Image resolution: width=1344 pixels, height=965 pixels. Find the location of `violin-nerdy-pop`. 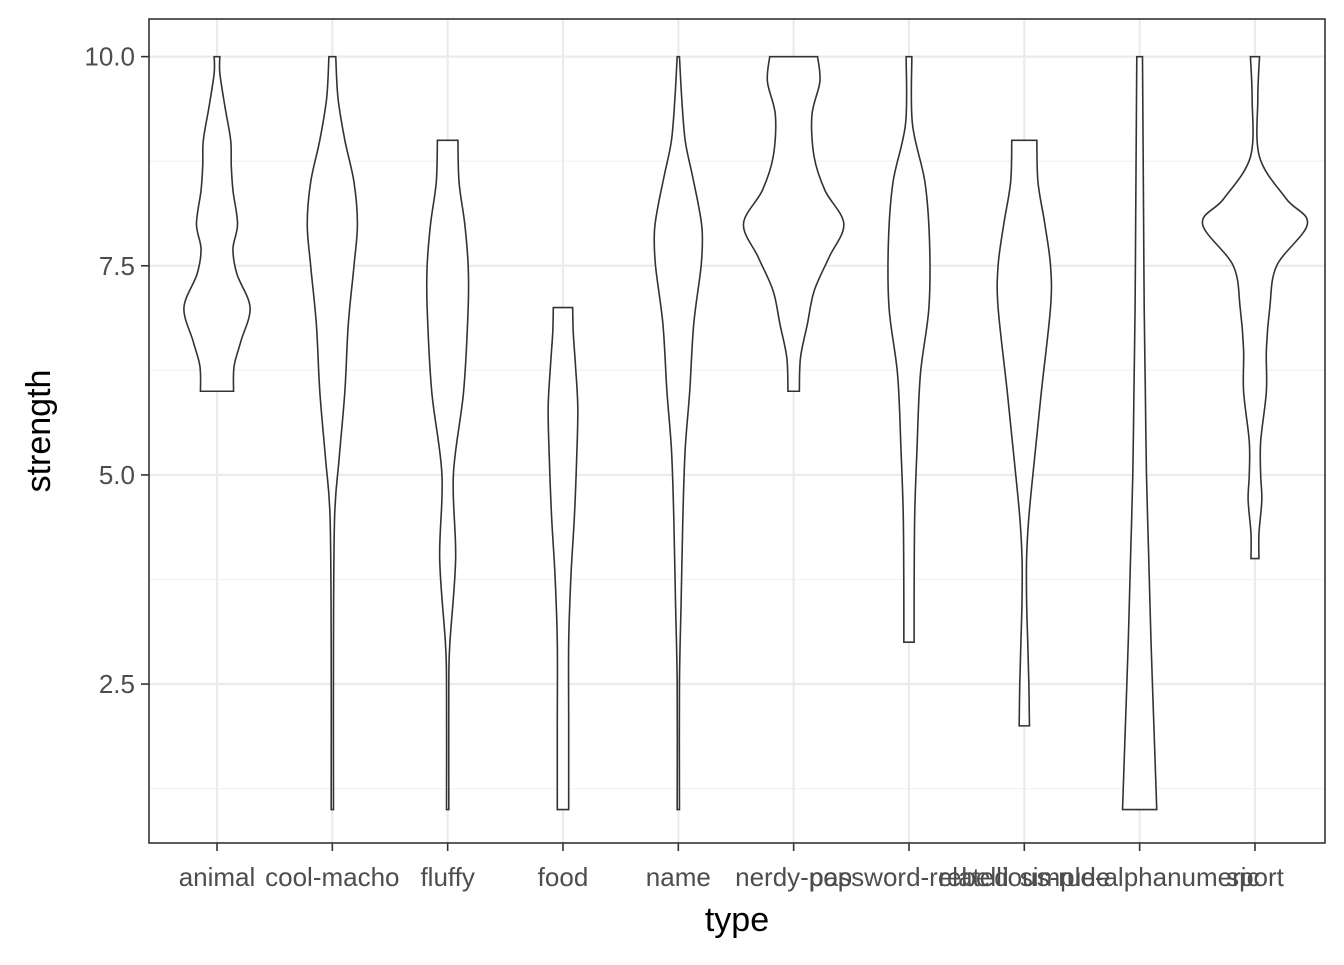

violin-nerdy-pop is located at coordinates (793, 224).